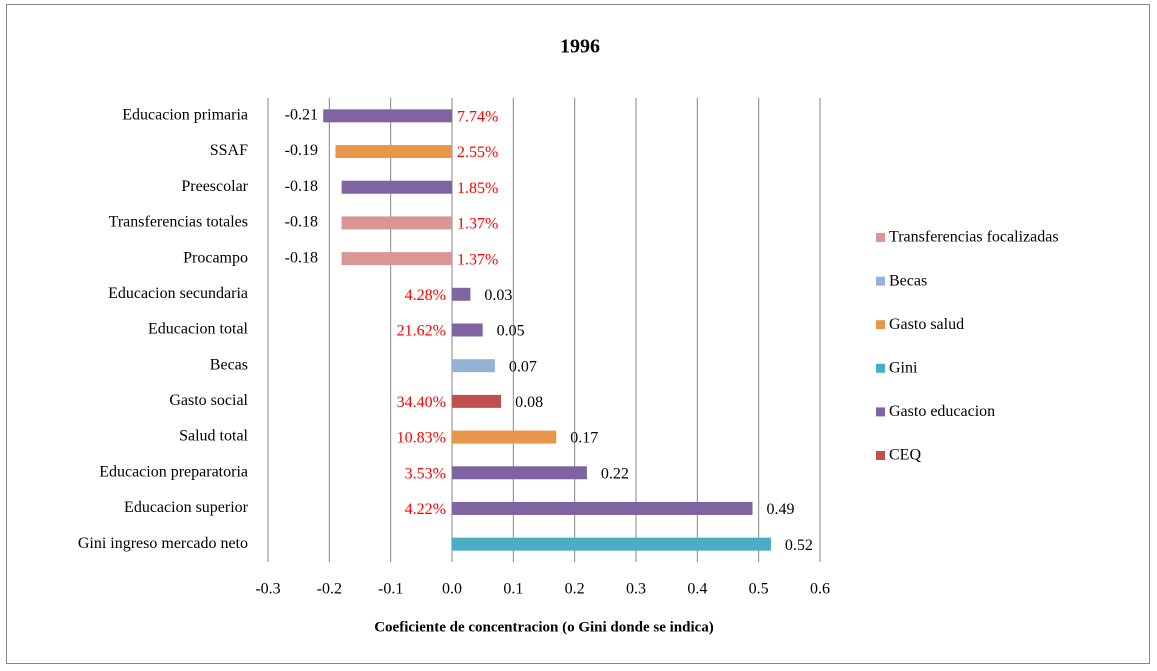  Describe the element at coordinates (697, 589) in the screenshot. I see `x-tick-label: 0.4` at that location.